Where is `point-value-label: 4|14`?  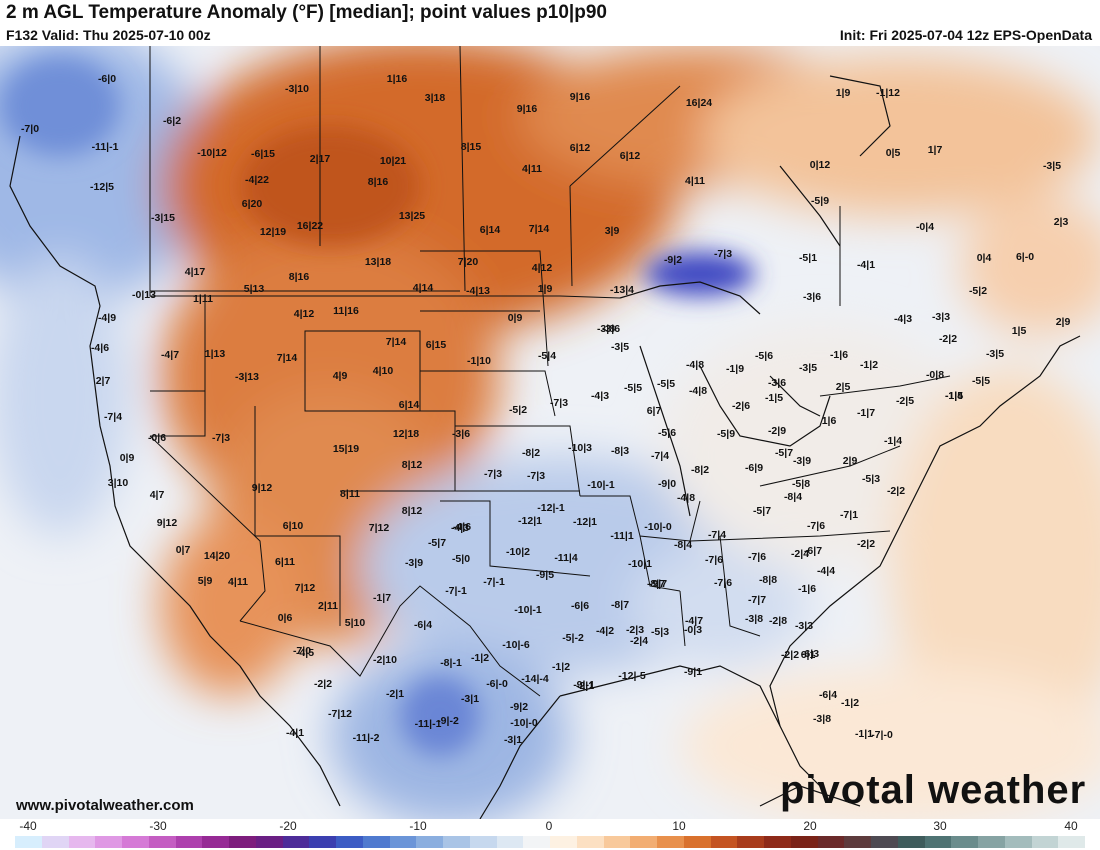
point-value-label: 4|14 is located at coordinates (423, 288).